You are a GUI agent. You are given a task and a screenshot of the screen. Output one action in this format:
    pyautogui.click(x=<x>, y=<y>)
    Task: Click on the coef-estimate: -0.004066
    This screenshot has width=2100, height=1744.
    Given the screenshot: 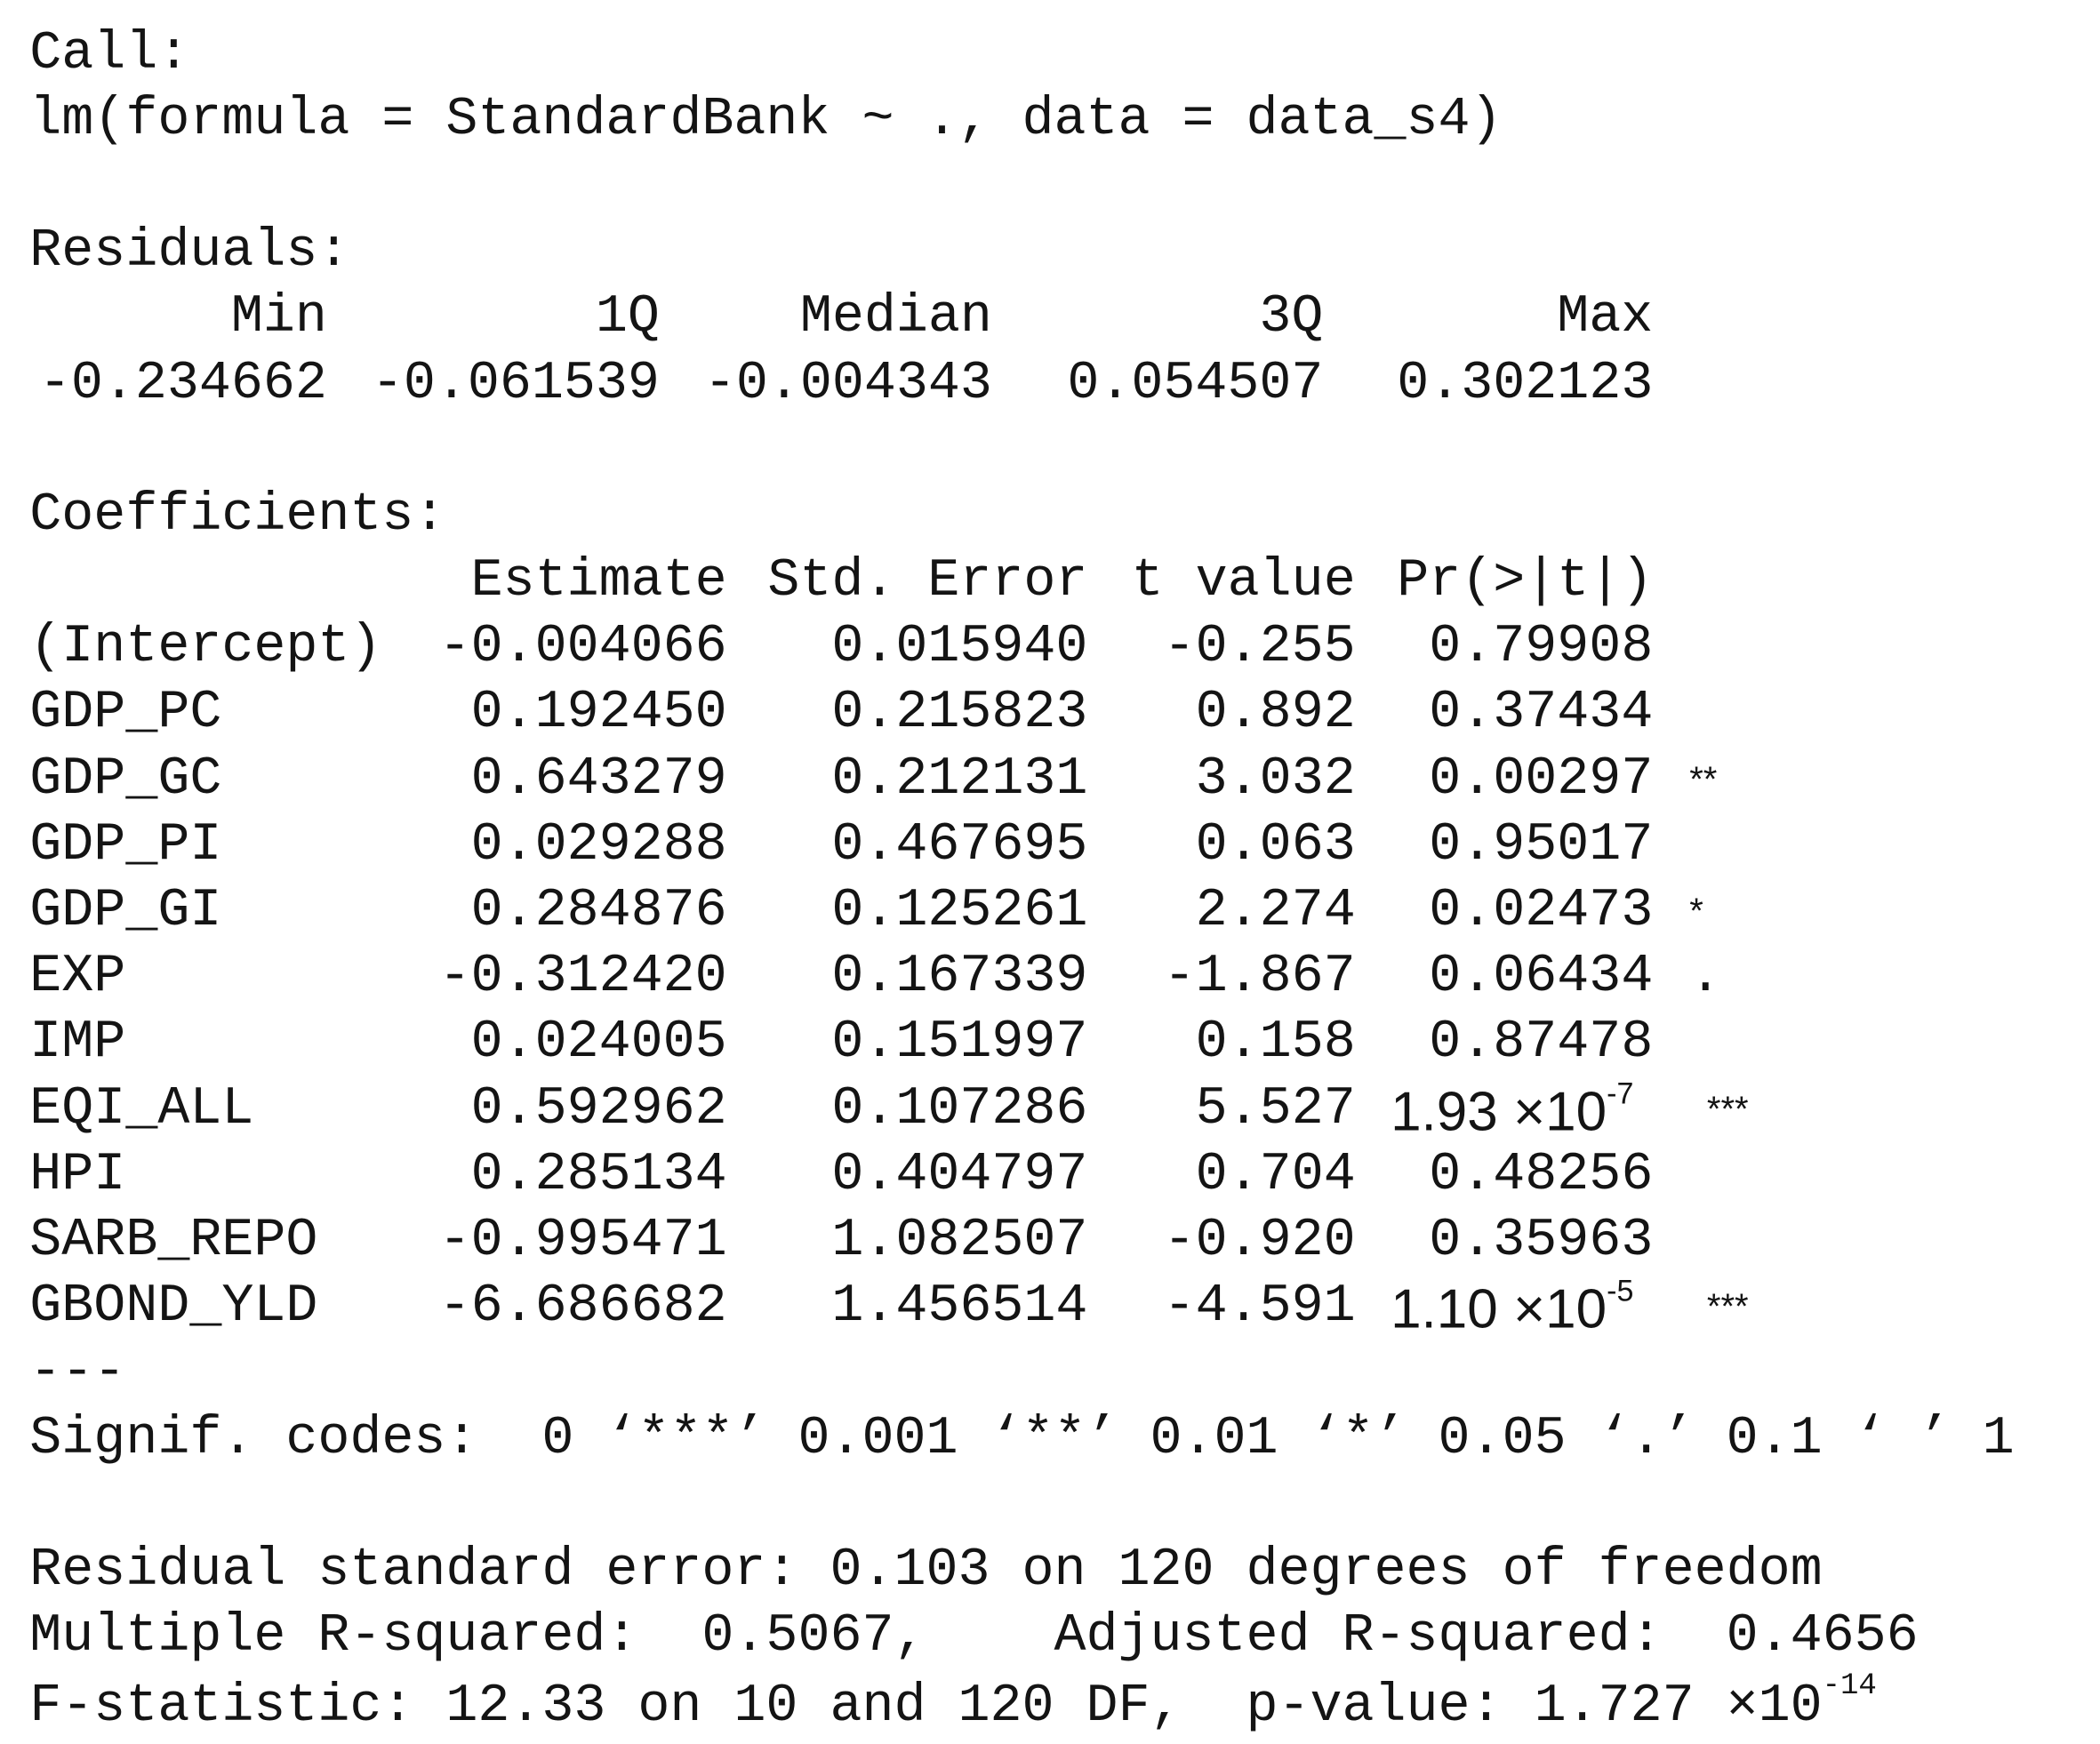 What is the action you would take?
    pyautogui.click(x=582, y=647)
    